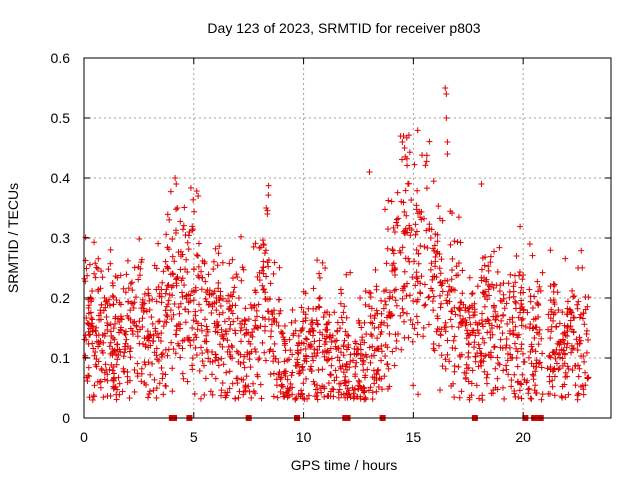 The width and height of the screenshot is (640, 480). I want to click on x-tick-label: 10, so click(304, 437).